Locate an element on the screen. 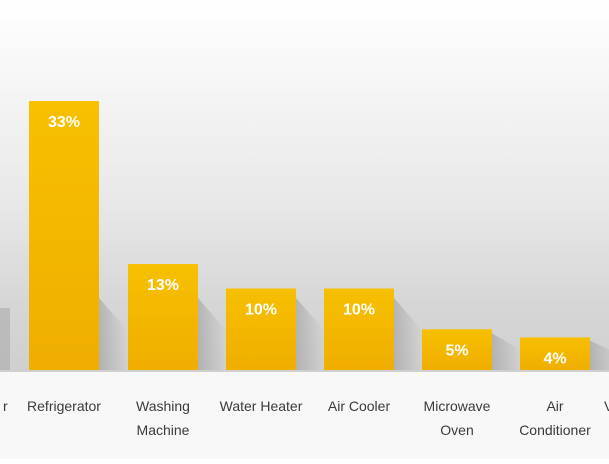 The height and width of the screenshot is (464, 609). category-label-line: r is located at coordinates (5, 406).